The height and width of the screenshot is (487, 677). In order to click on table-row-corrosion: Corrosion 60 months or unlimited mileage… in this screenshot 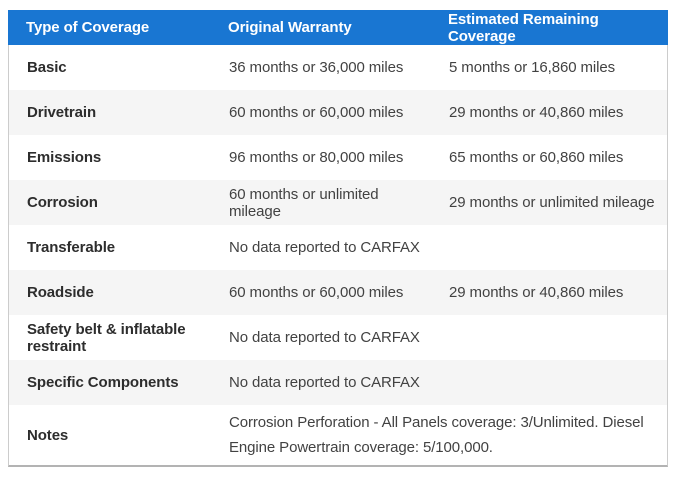, I will do `click(338, 202)`.